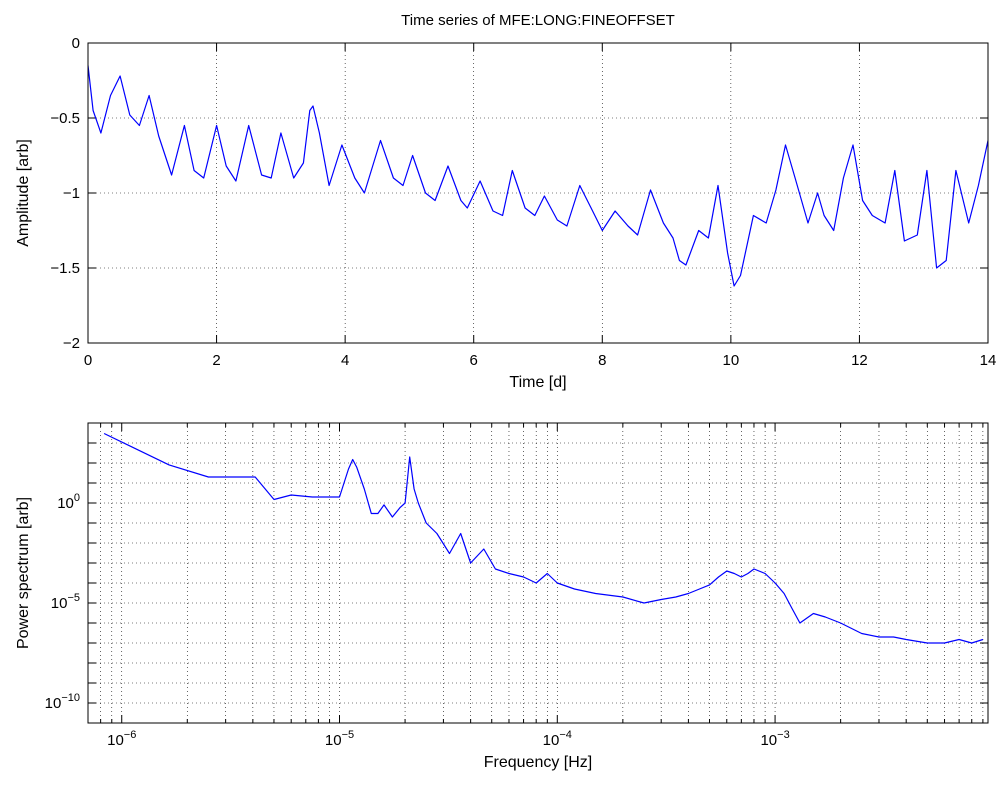  Describe the element at coordinates (216, 360) in the screenshot. I see `x-tick-label: 2` at that location.